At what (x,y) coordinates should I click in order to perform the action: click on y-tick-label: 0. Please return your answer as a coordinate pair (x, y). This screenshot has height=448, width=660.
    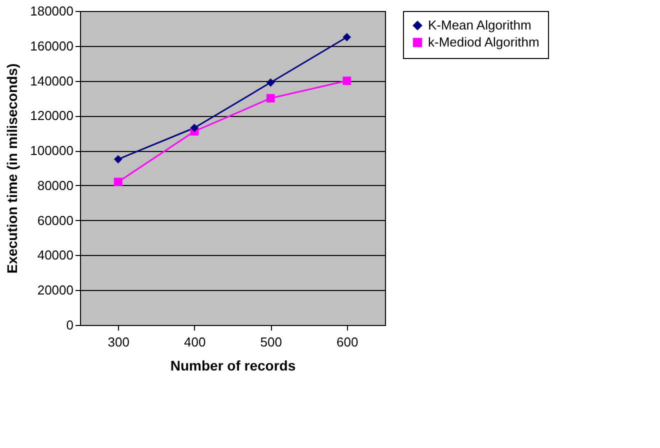
    Looking at the image, I should click on (70, 325).